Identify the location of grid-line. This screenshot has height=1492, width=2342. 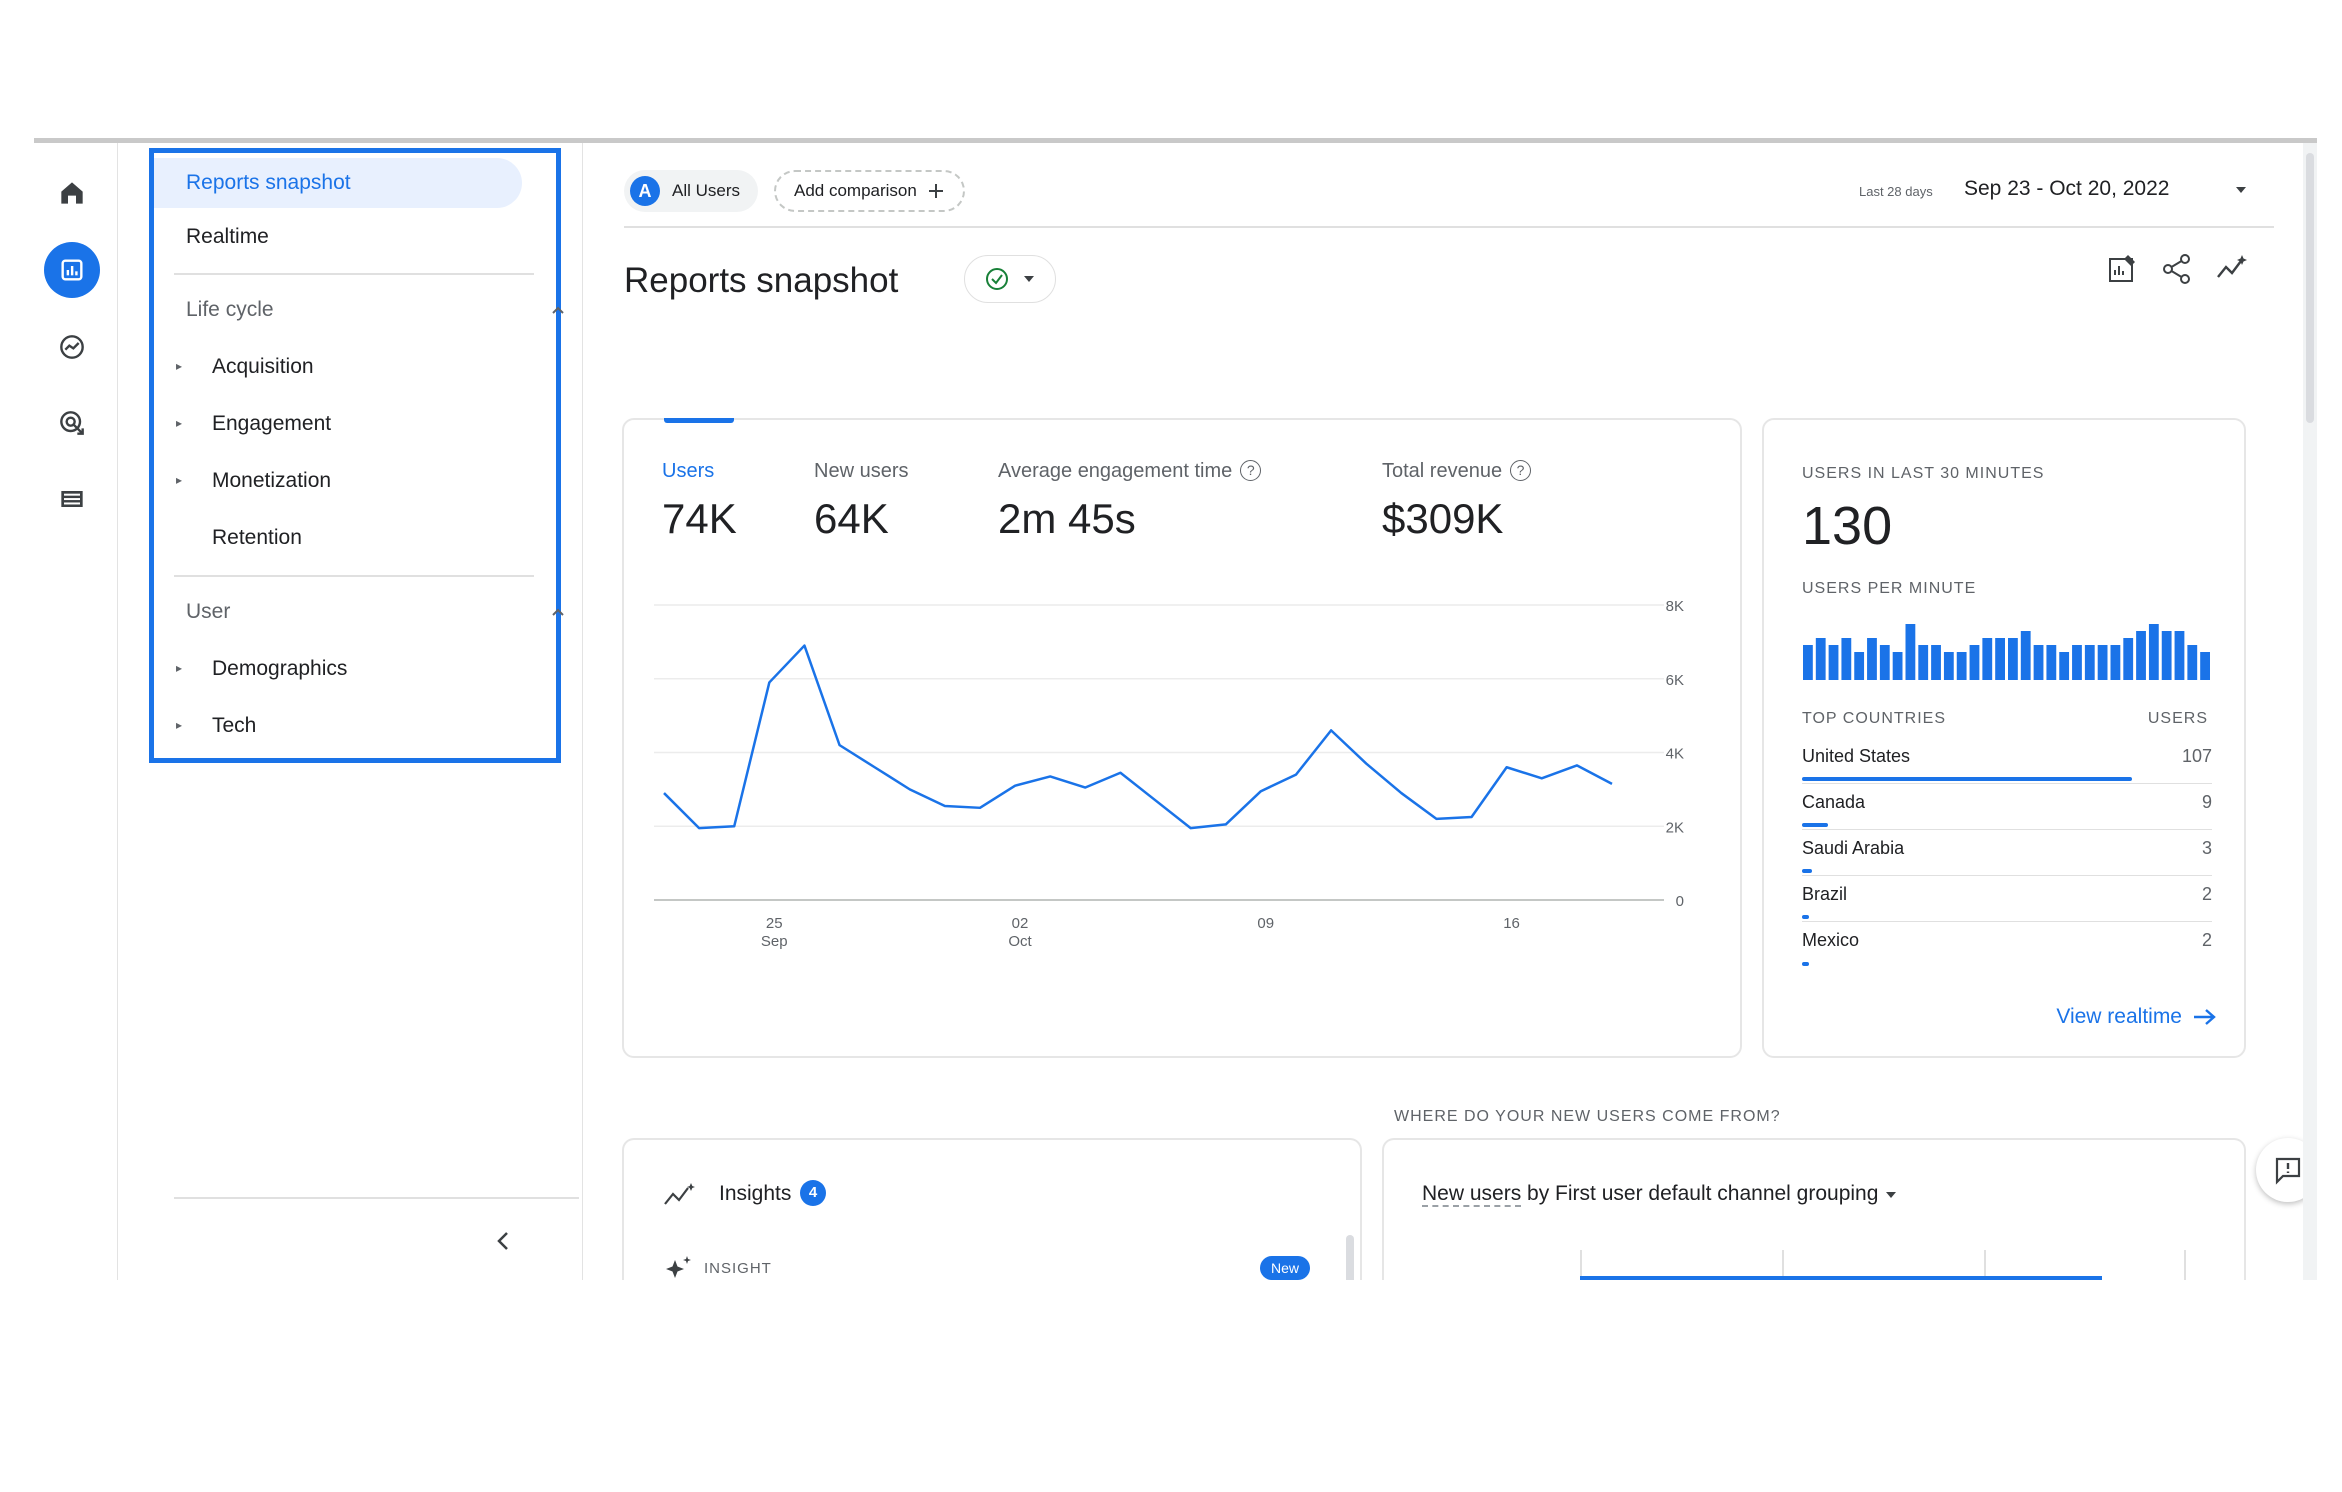
(1581, 1265).